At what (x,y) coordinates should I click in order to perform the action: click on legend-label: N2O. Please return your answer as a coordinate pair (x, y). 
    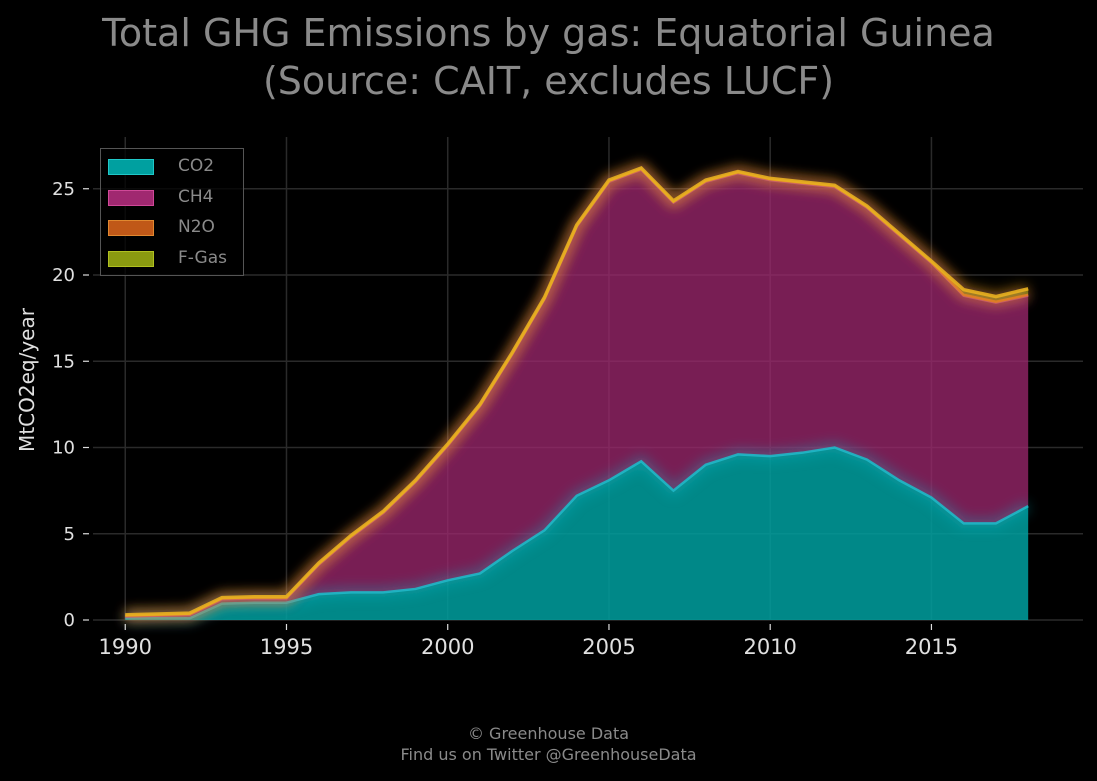
    Looking at the image, I should click on (196, 227).